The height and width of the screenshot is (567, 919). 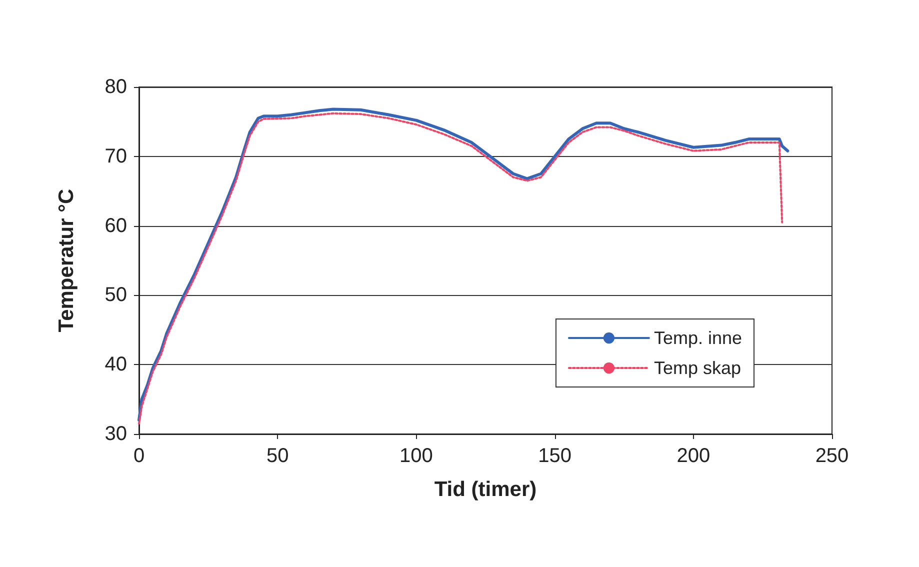 I want to click on x-axis-title: Tid (timer), so click(x=485, y=489).